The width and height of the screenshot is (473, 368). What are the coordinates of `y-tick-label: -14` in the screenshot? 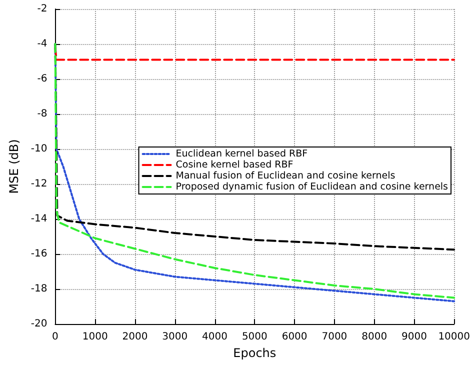 It's located at (39, 219).